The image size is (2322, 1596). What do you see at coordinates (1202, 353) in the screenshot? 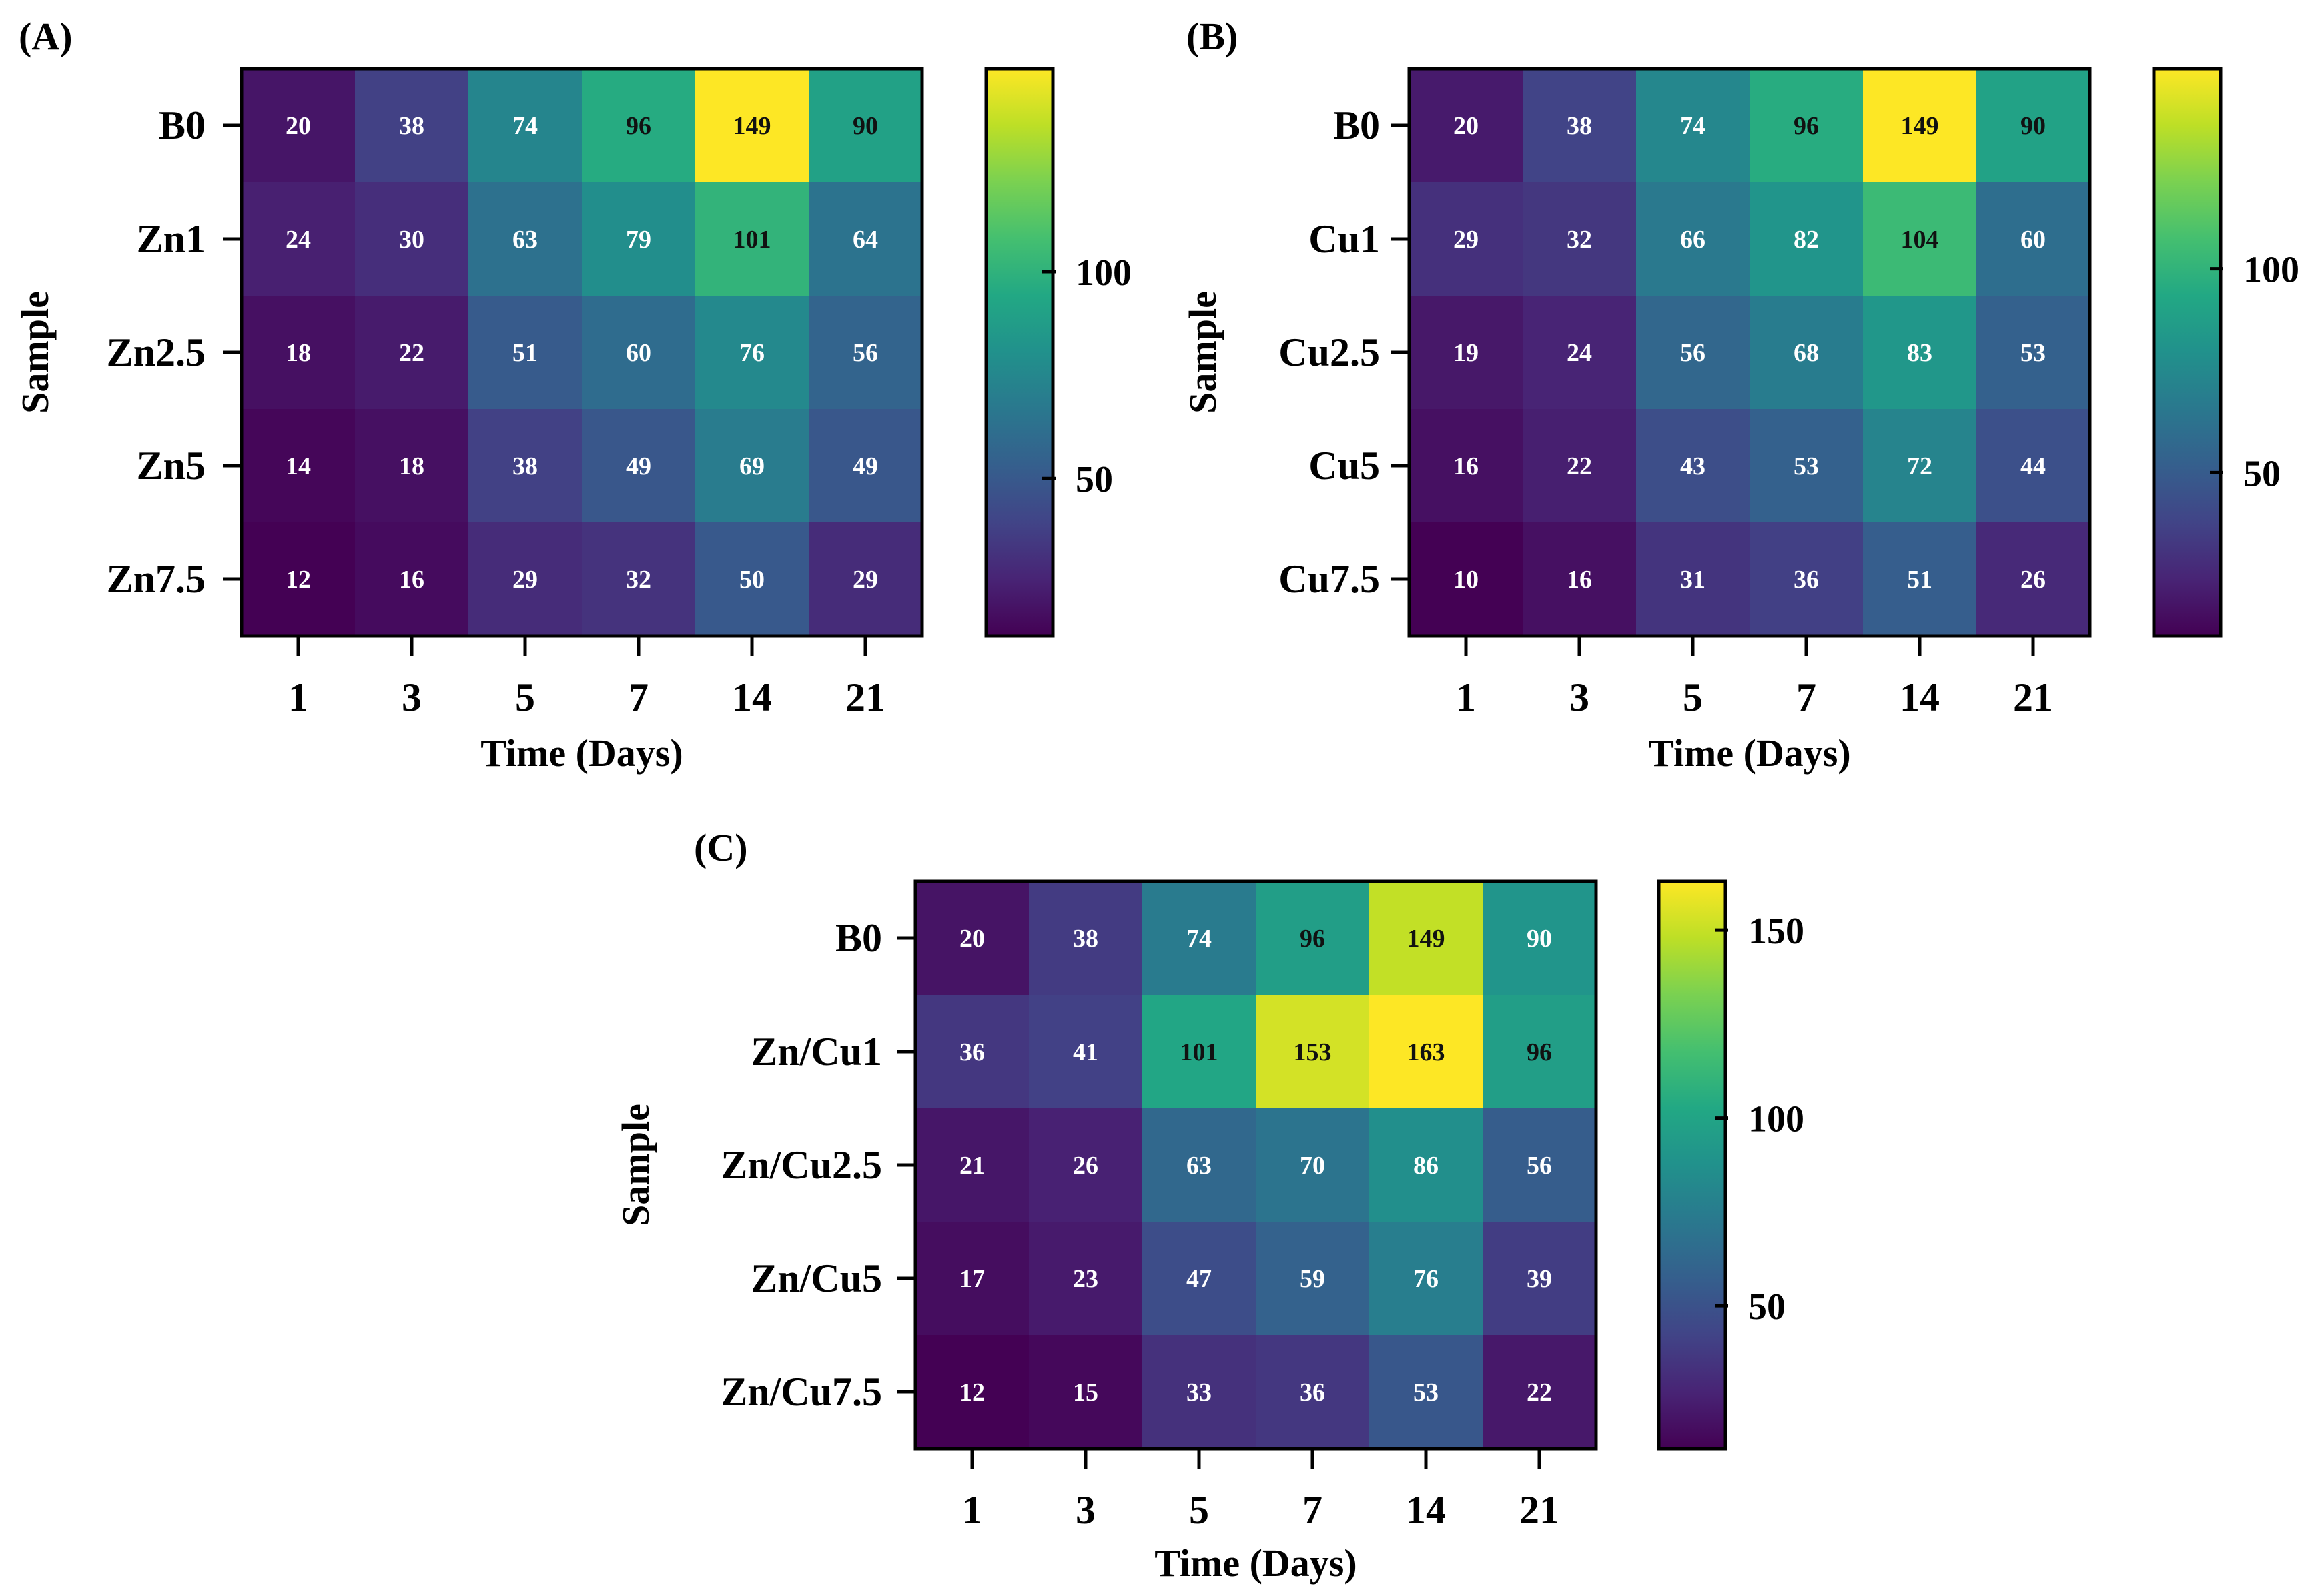
I see `y-axis-title: Sample` at bounding box center [1202, 353].